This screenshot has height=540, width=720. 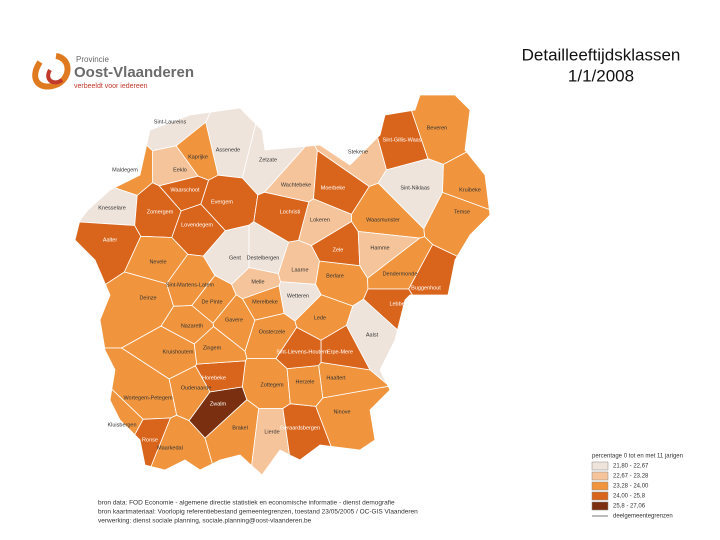 I want to click on municipality-label: Temse, so click(x=462, y=212).